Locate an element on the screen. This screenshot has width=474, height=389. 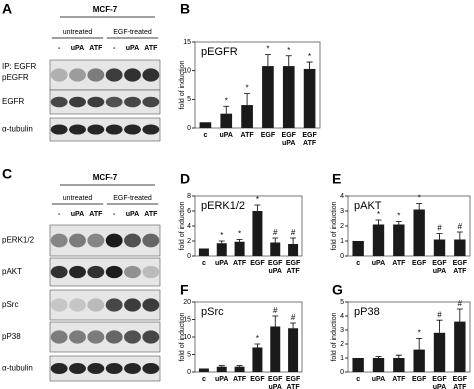
group-label: EGF-treated is located at coordinates (132, 198).